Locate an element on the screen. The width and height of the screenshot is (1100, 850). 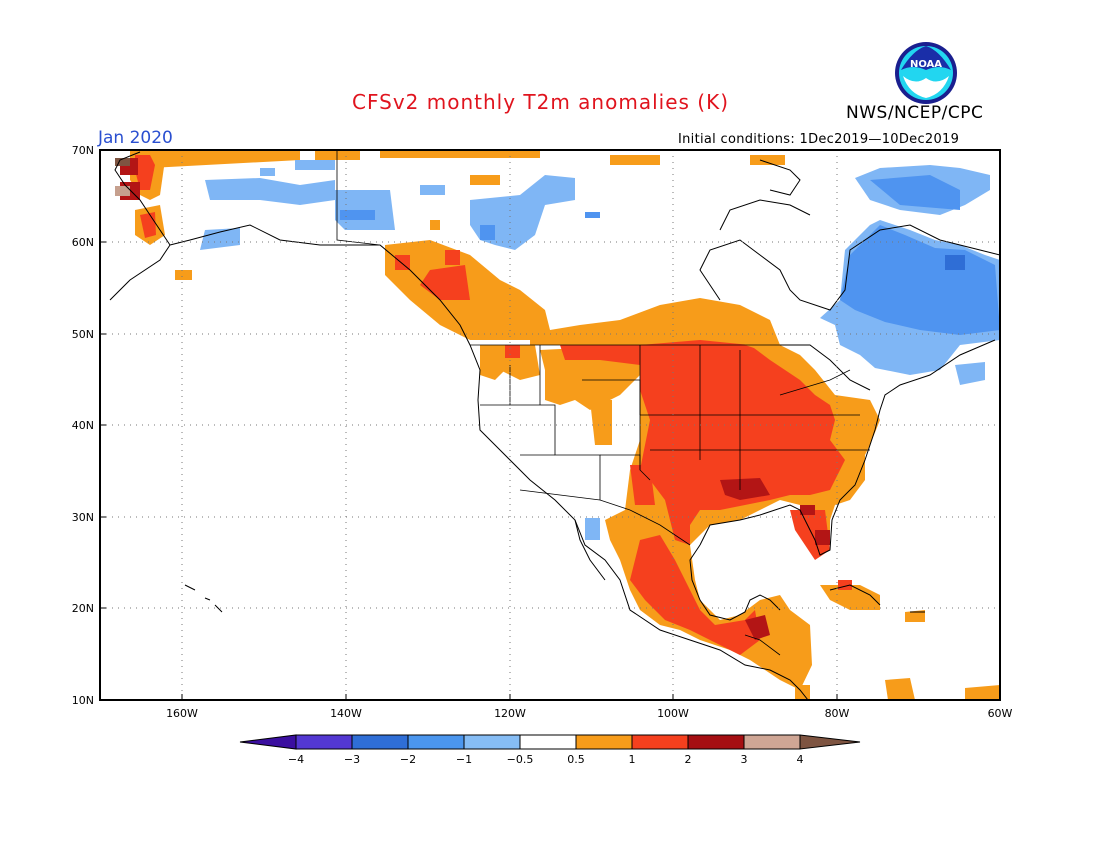
forecast-month: Jan 2020 is located at coordinates (135, 138).